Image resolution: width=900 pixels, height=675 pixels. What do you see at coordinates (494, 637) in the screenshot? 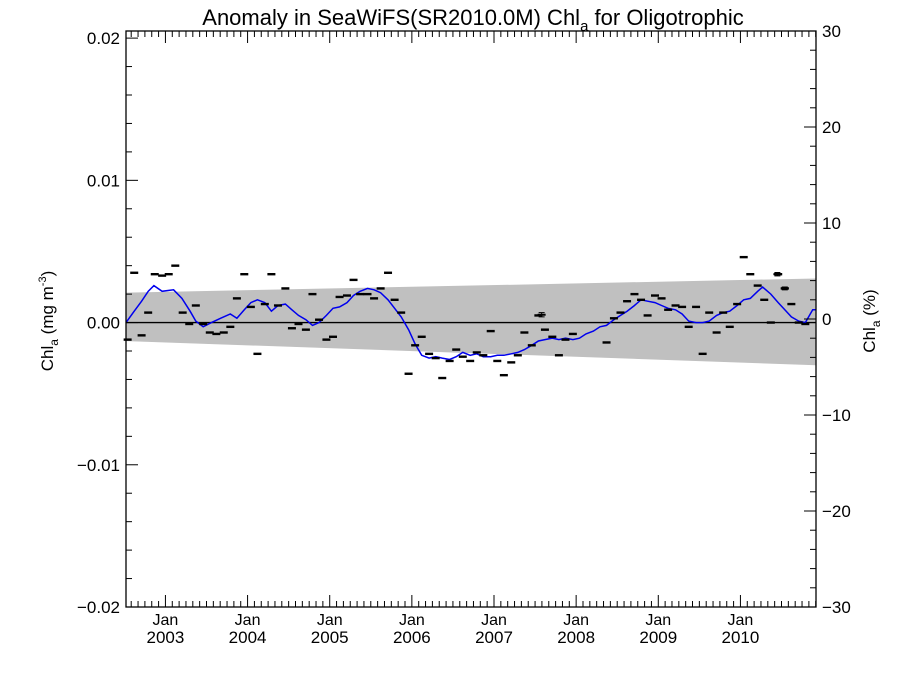
I see `x-axis-year-label: 2007` at bounding box center [494, 637].